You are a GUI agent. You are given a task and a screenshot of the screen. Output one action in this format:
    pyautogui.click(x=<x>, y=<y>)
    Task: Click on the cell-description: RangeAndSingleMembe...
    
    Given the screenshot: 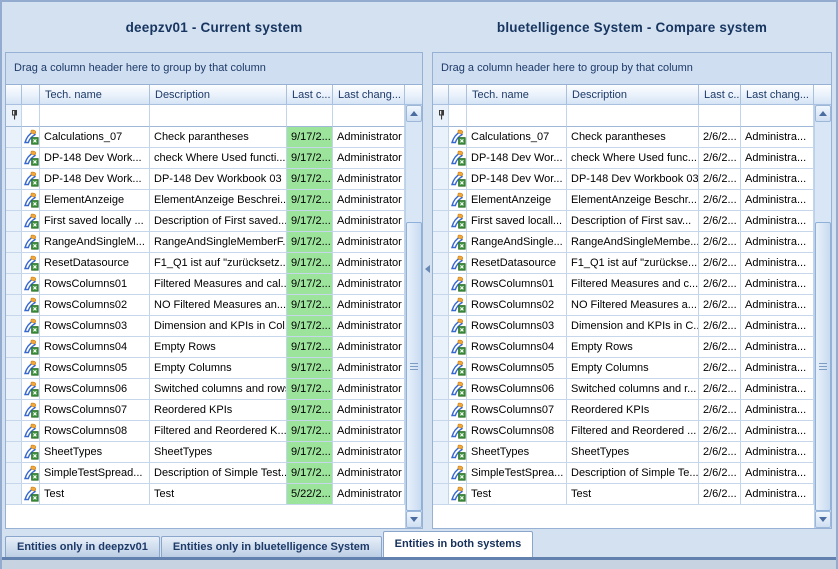 What is the action you would take?
    pyautogui.click(x=633, y=242)
    